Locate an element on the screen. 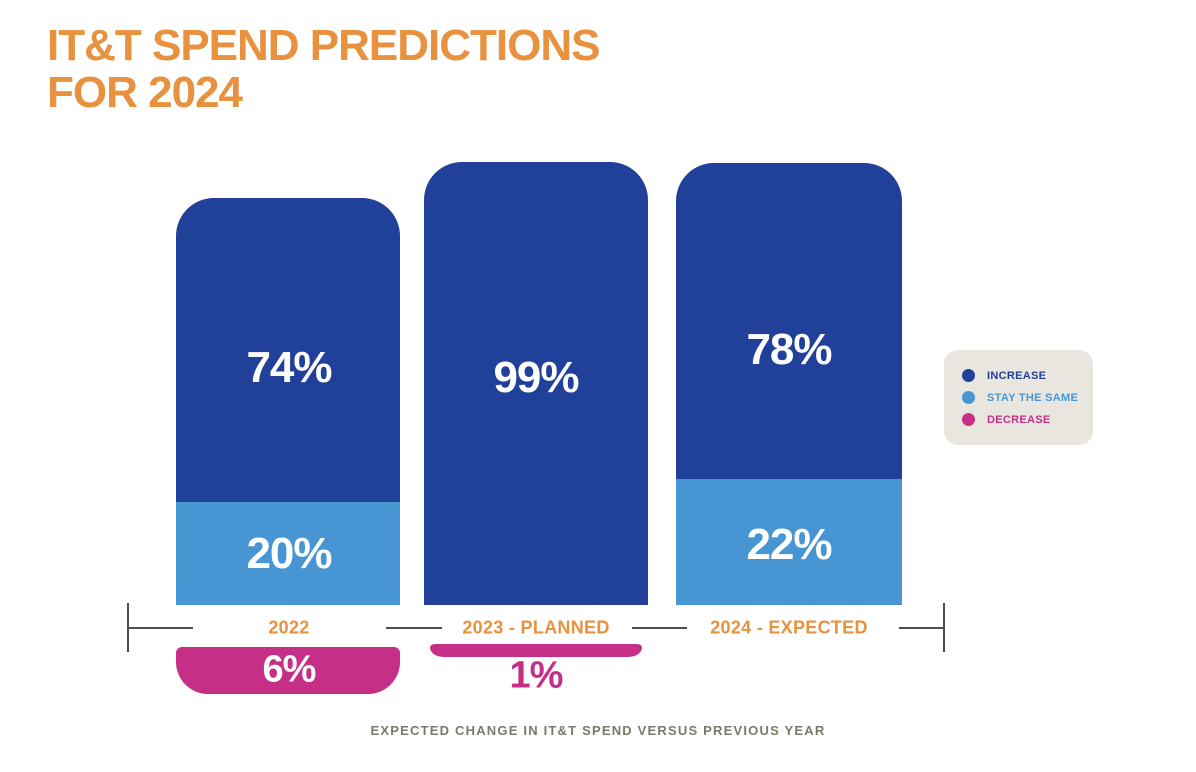 The image size is (1196, 772). bar-2022-stay-segment is located at coordinates (288, 553).